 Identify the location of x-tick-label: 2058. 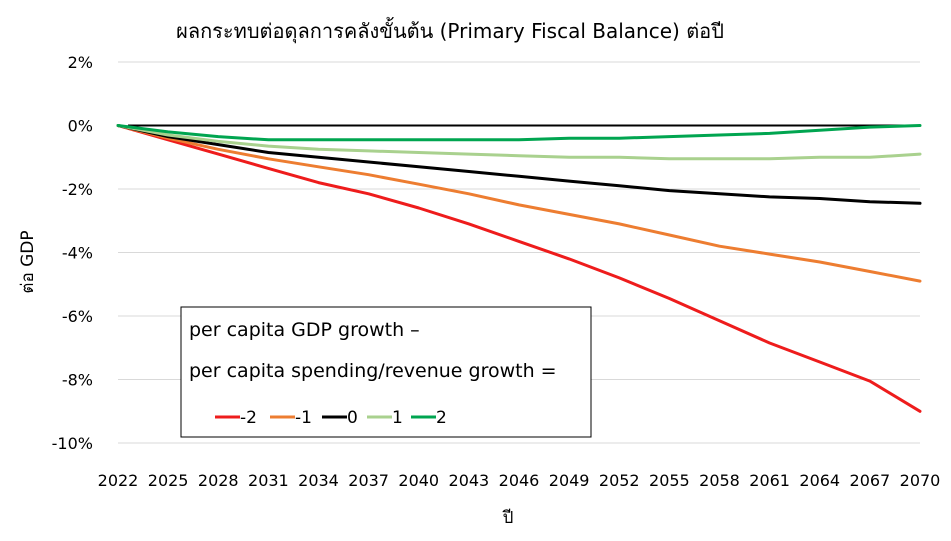
(719, 480).